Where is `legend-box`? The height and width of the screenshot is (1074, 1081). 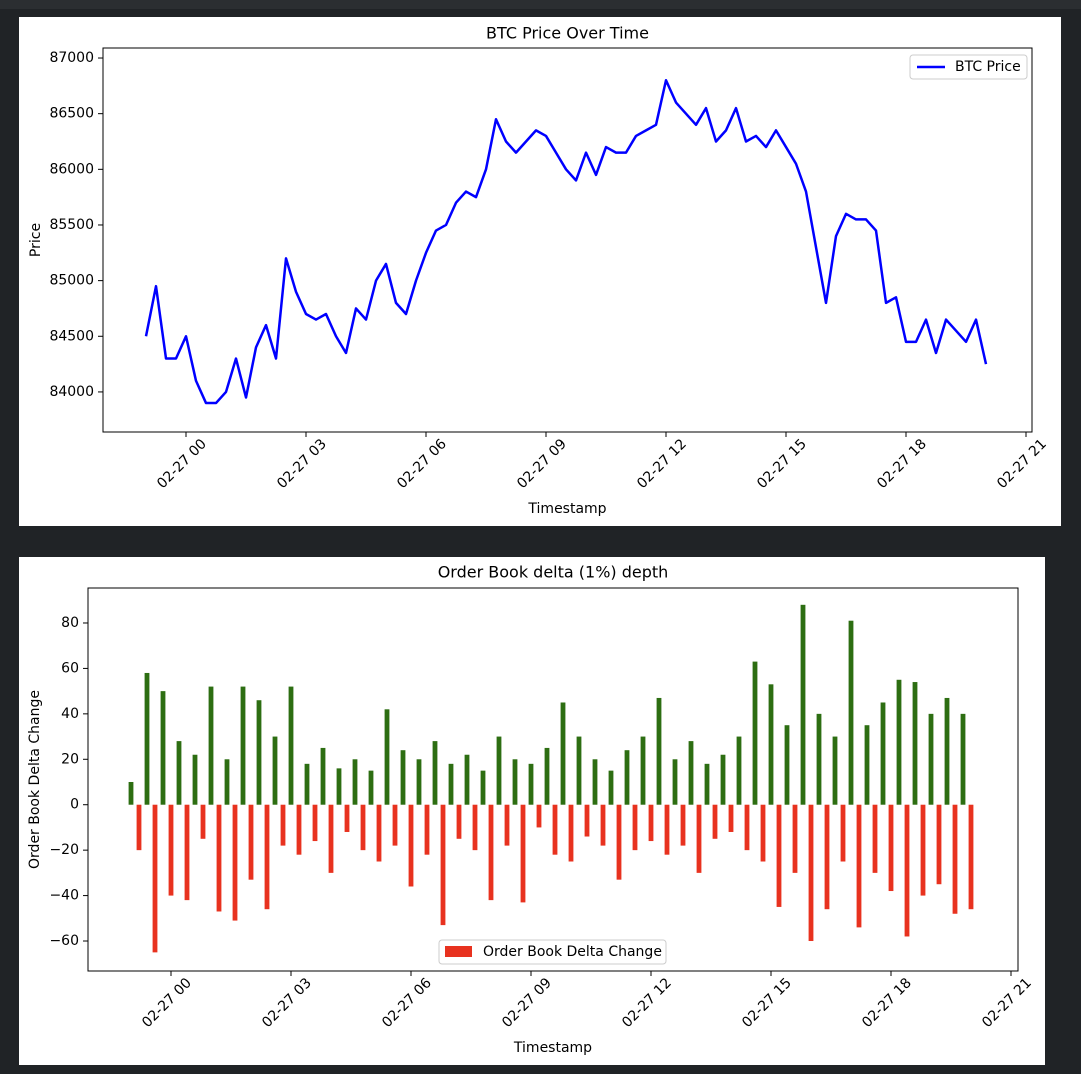 legend-box is located at coordinates (968, 67).